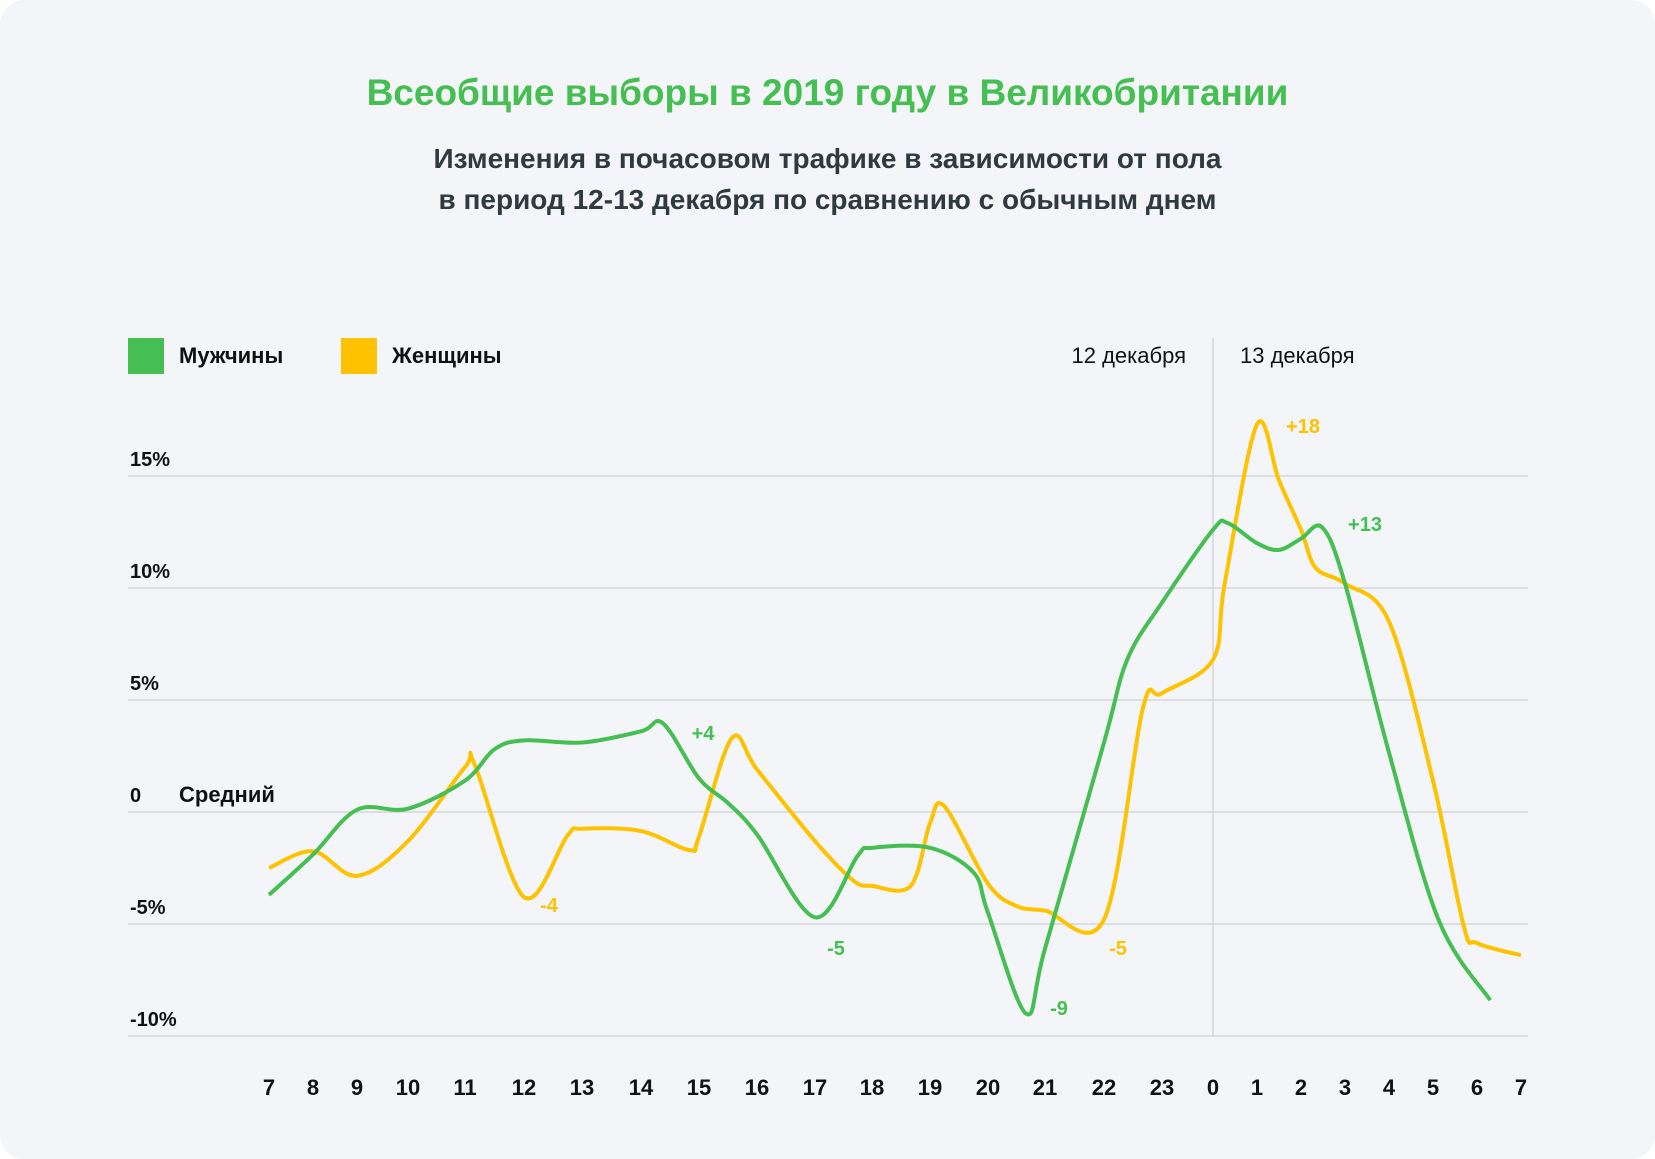 Image resolution: width=1655 pixels, height=1159 pixels. I want to click on x-tick-label: 10, so click(408, 1087).